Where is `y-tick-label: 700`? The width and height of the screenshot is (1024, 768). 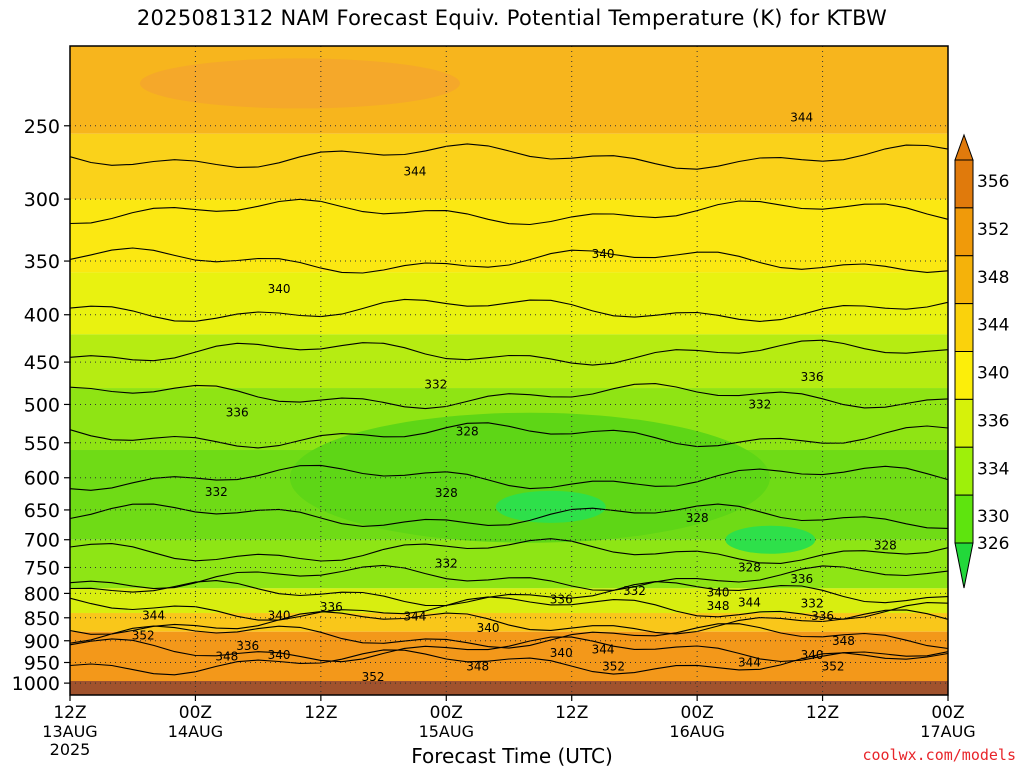 y-tick-label: 700 is located at coordinates (42, 541).